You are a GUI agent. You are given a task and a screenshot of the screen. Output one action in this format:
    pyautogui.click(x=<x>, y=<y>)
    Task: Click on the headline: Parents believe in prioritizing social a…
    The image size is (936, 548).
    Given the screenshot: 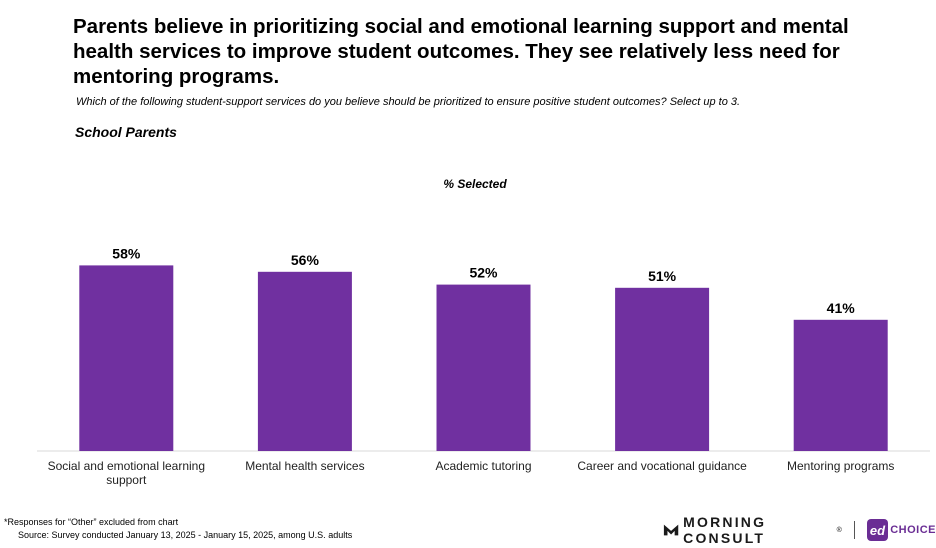 What is the action you would take?
    pyautogui.click(x=461, y=51)
    